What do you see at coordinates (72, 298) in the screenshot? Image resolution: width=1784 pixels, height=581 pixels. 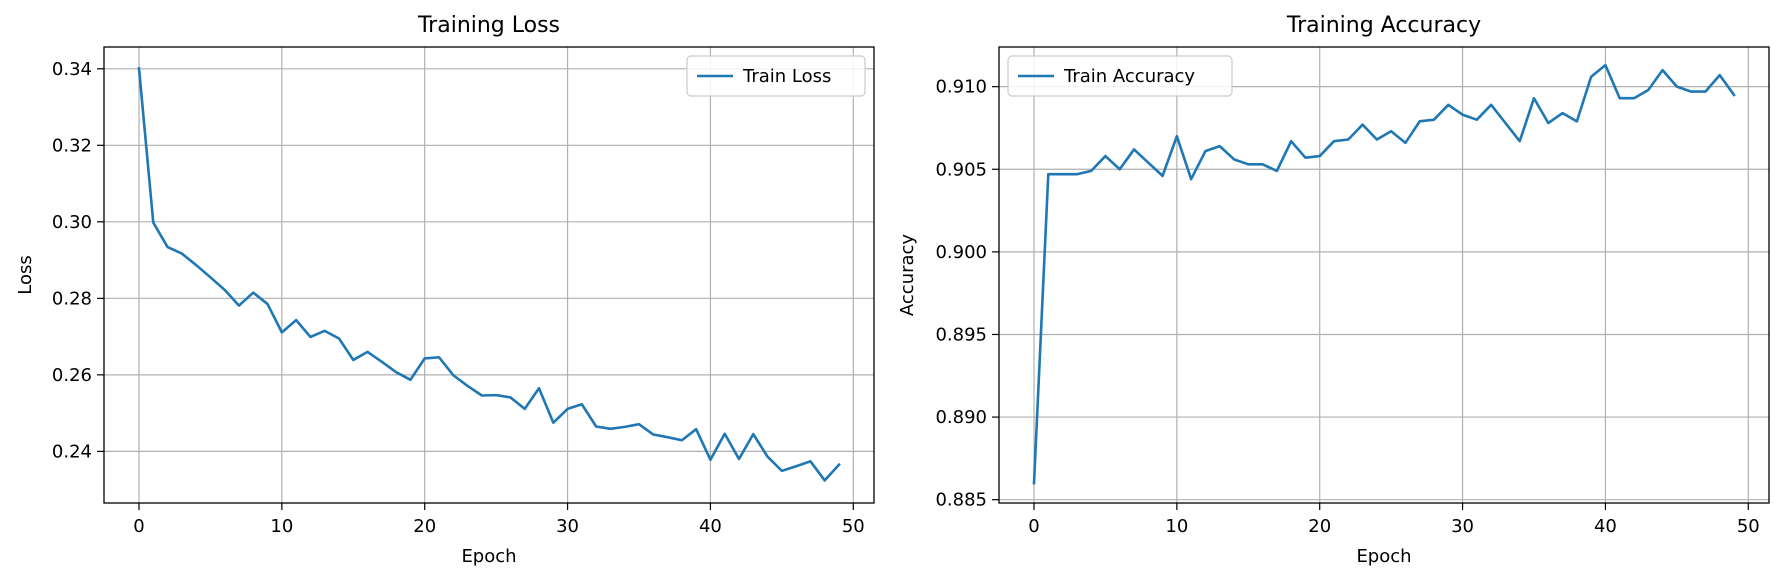 I see `y-tick-label: 0.28` at bounding box center [72, 298].